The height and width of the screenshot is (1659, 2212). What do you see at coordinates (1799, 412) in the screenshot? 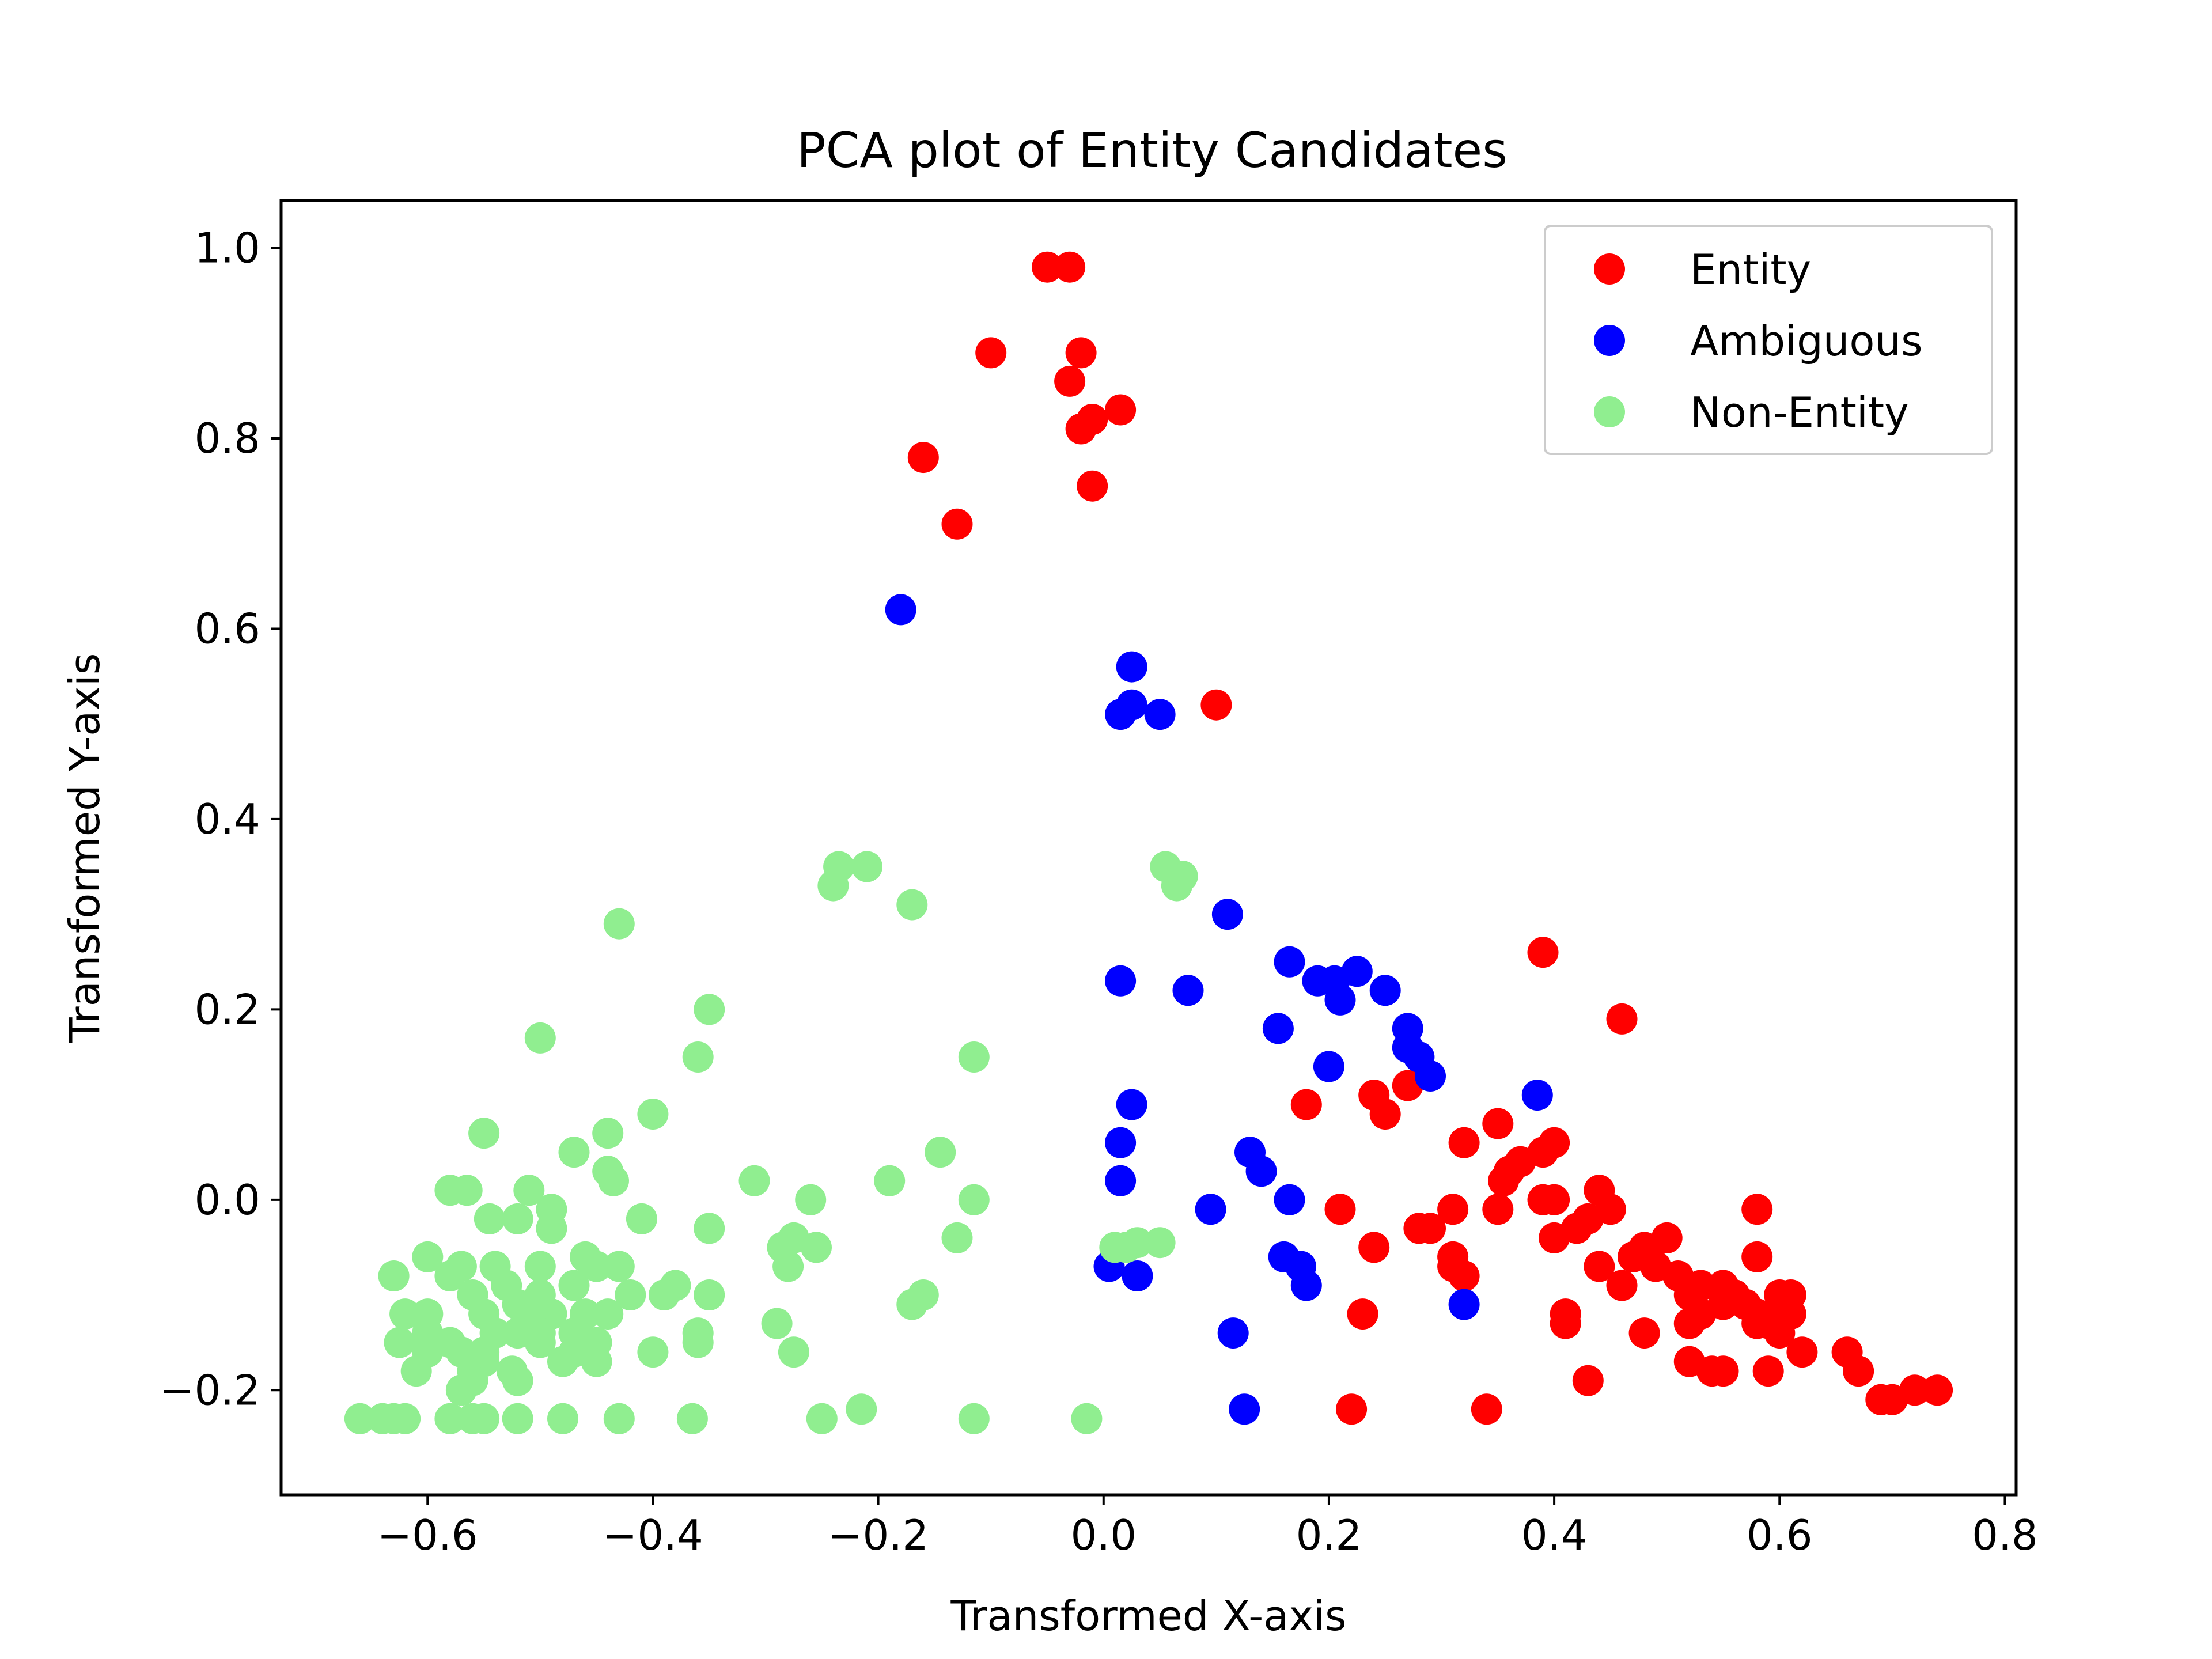
I see `legend-label: Non-Entity` at bounding box center [1799, 412].